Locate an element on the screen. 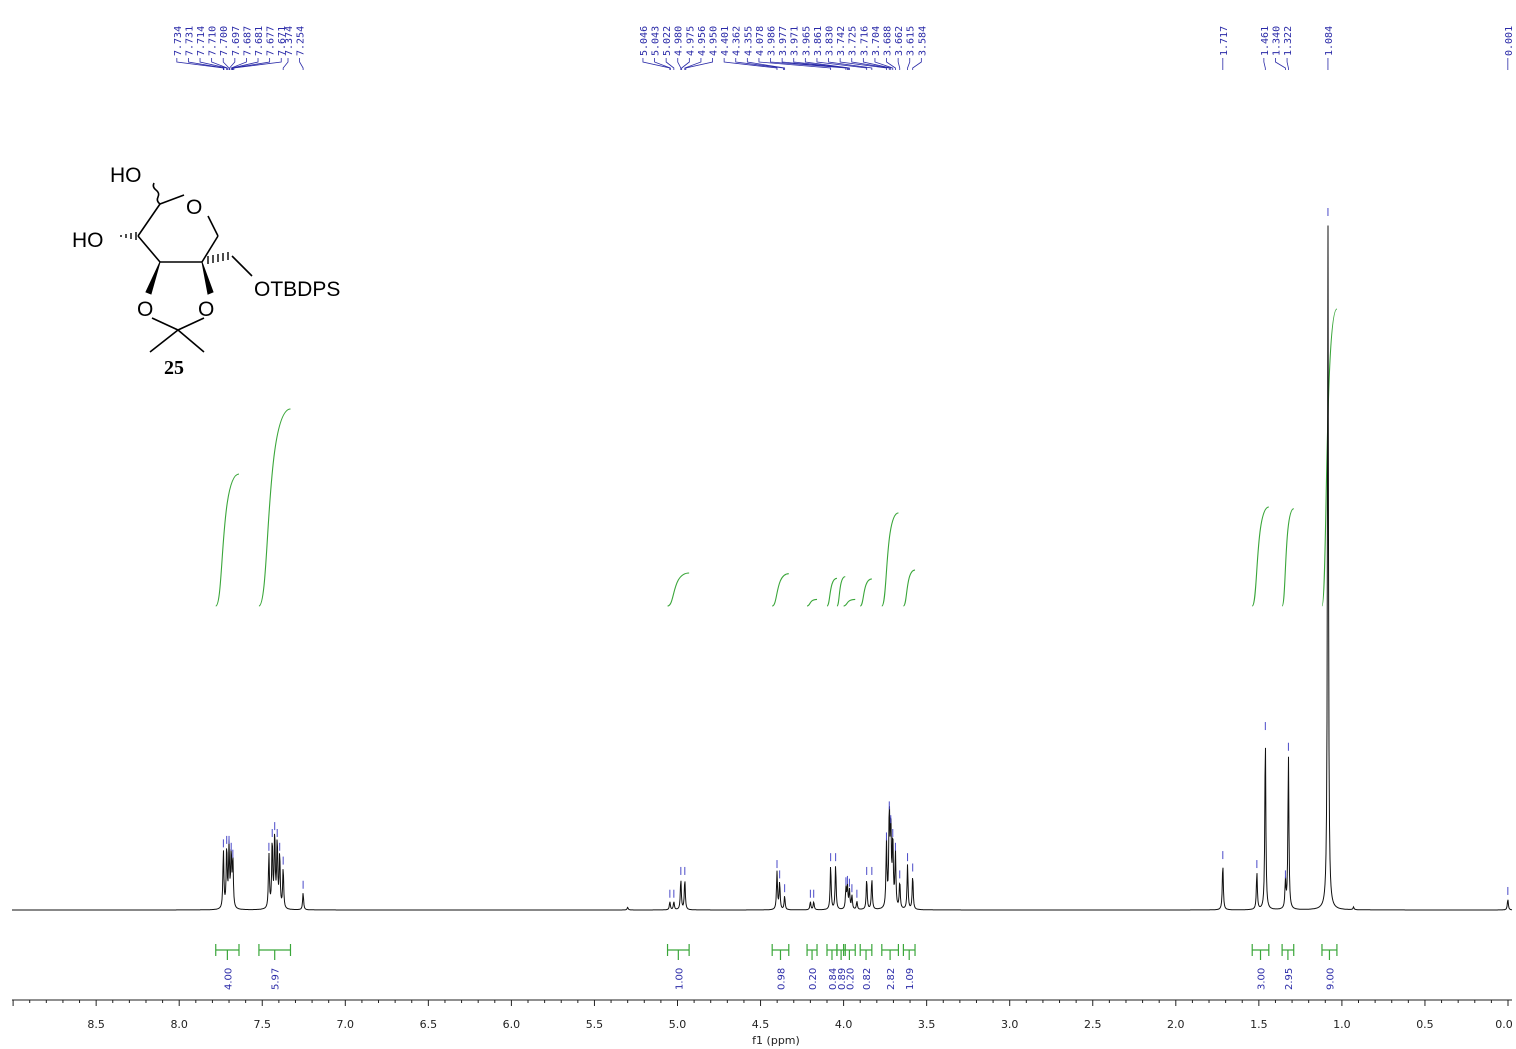 This screenshot has width=1516, height=1049. x-tick-label: 0.5 is located at coordinates (1425, 1024).